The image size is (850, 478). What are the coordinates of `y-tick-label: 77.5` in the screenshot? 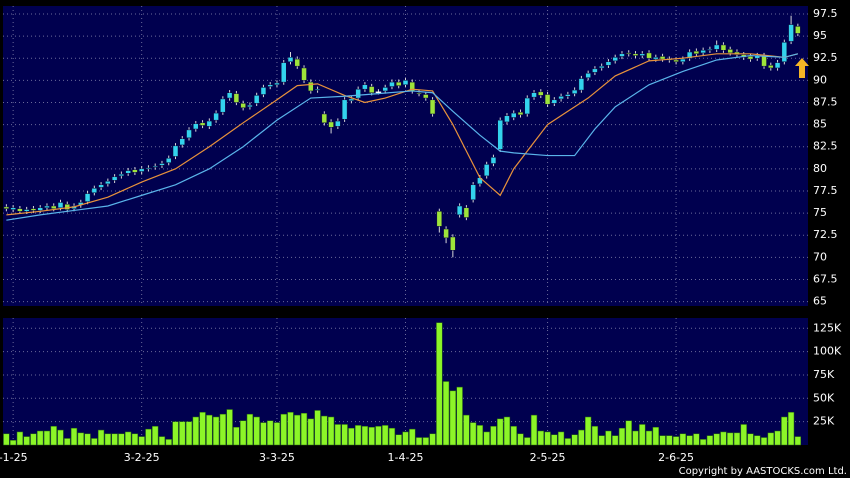 It's located at (825, 190).